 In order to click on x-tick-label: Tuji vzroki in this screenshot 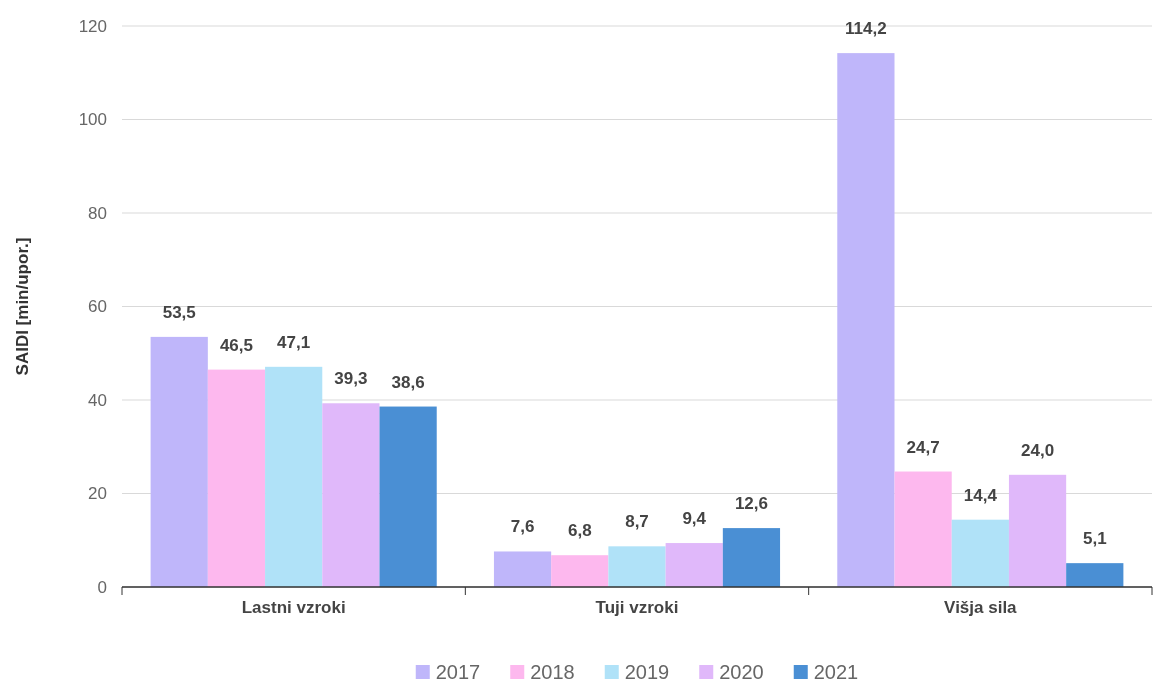, I will do `click(637, 608)`.